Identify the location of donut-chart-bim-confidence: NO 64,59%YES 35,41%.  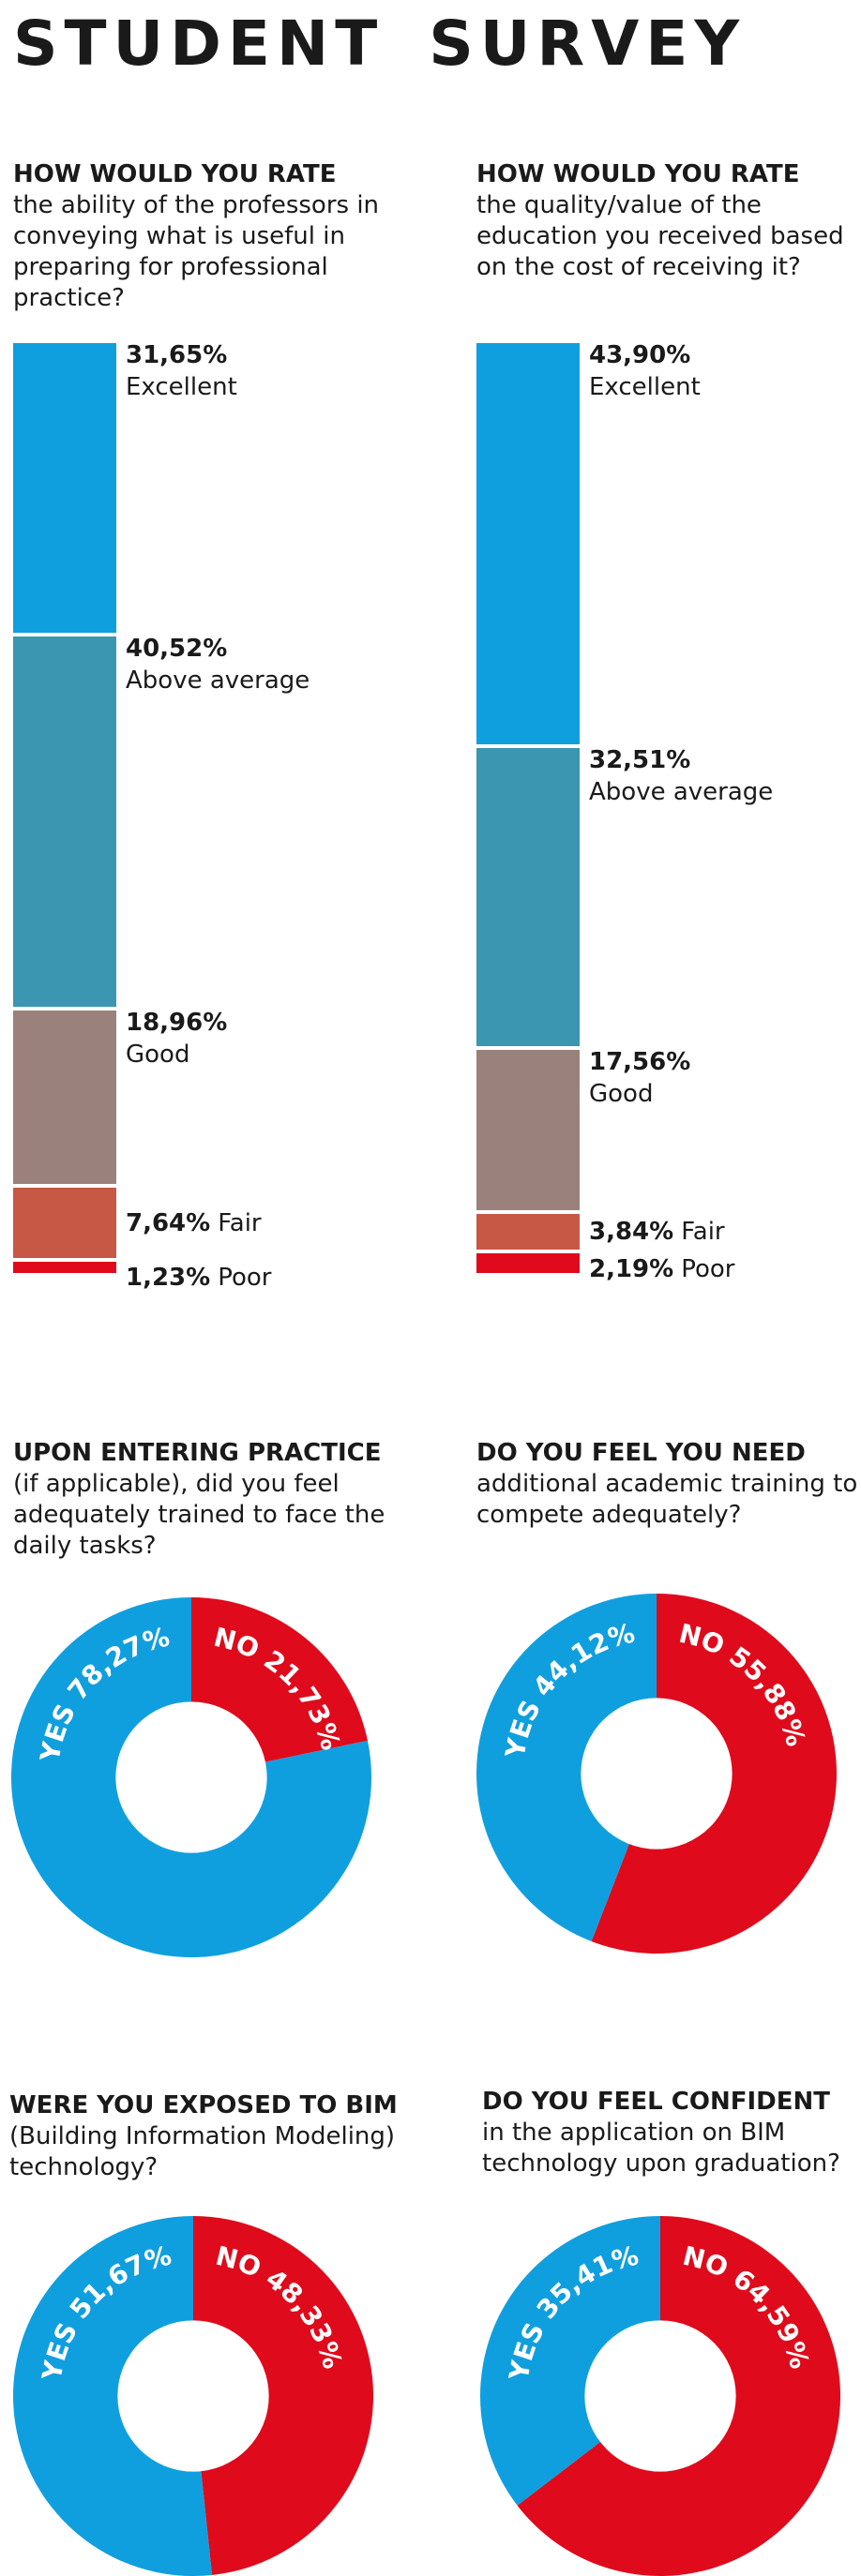
(660, 2396).